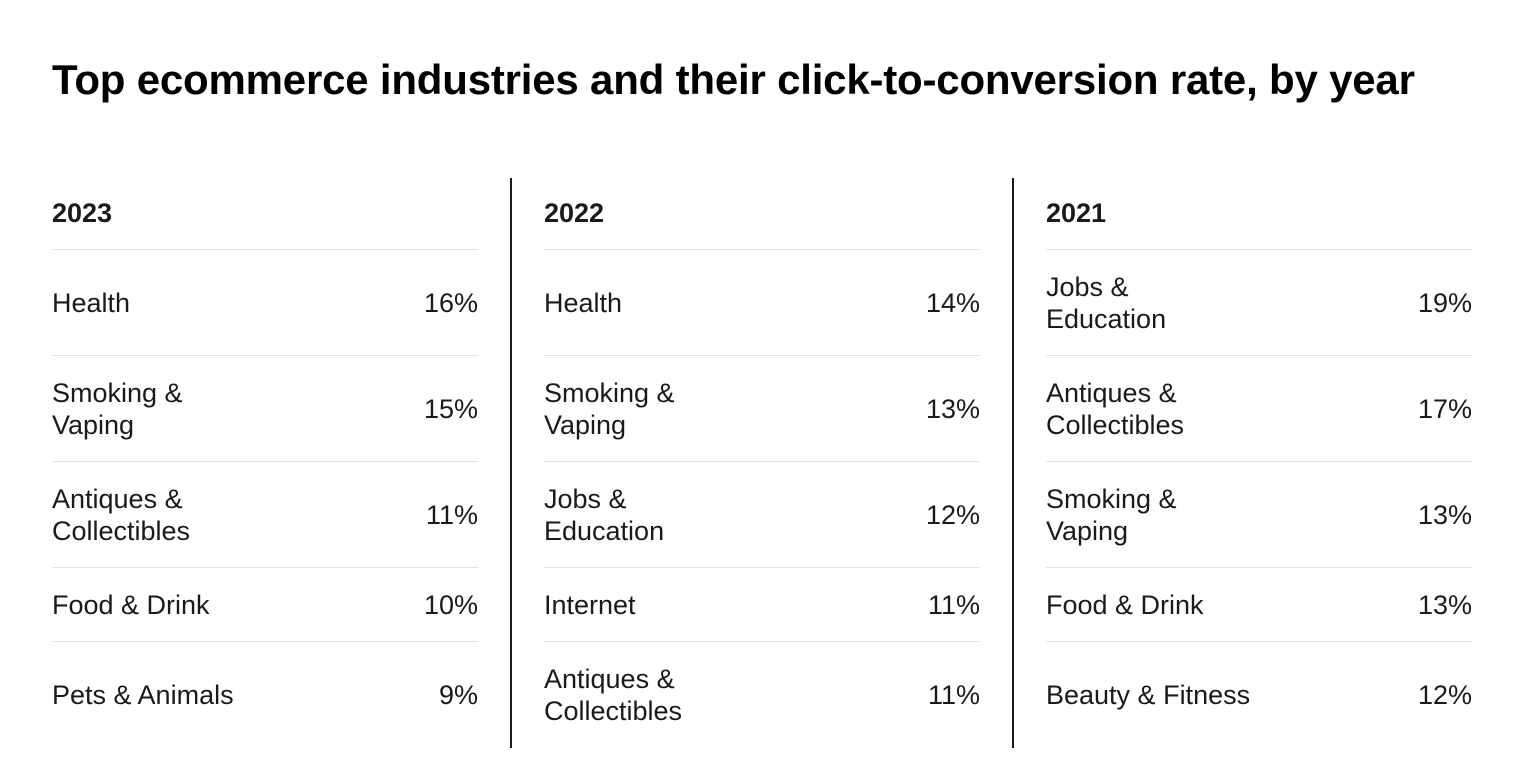 This screenshot has height=773, width=1534. What do you see at coordinates (762, 303) in the screenshot?
I see `table-row: Health 14%` at bounding box center [762, 303].